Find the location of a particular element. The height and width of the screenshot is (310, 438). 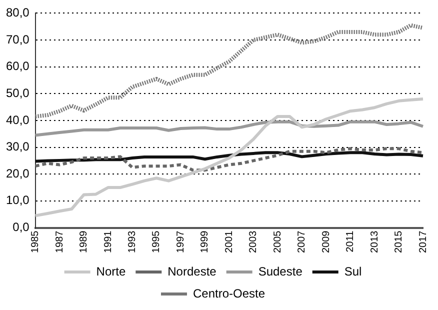

x-tick-label: 2005 is located at coordinates (278, 242).